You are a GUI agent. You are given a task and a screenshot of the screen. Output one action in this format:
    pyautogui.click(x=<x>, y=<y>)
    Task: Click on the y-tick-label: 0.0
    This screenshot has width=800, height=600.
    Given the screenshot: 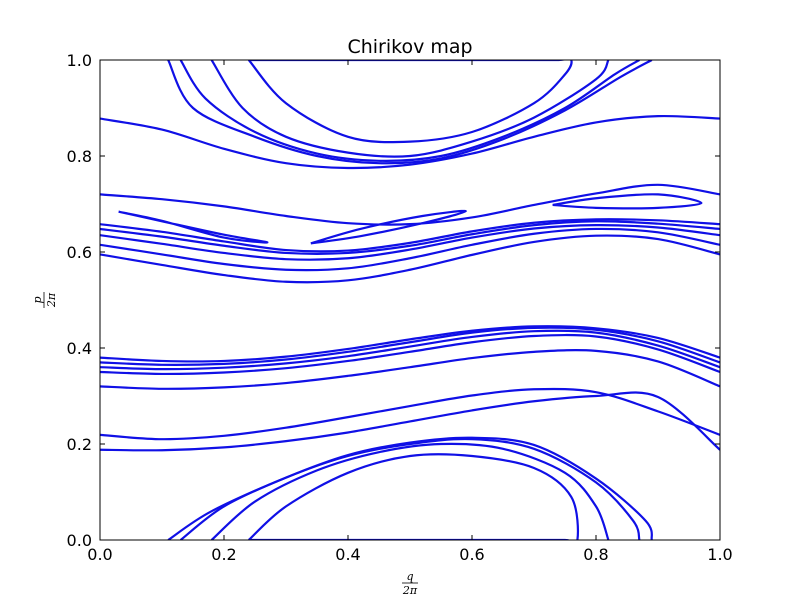 What is the action you would take?
    pyautogui.click(x=79, y=540)
    